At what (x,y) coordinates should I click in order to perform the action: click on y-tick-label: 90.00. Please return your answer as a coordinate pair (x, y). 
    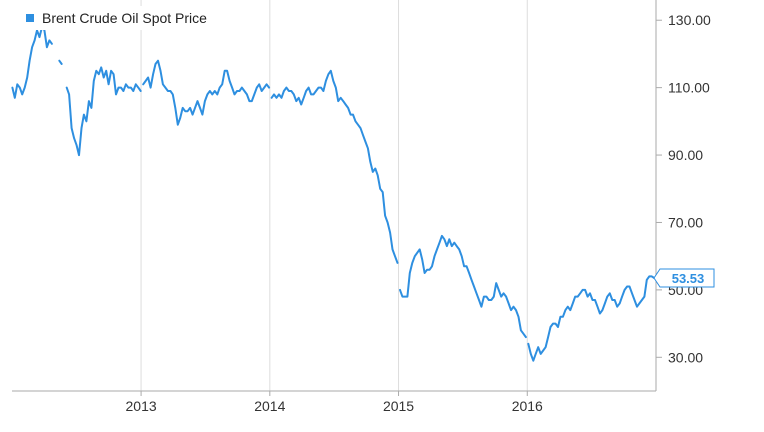
    Looking at the image, I should click on (685, 155).